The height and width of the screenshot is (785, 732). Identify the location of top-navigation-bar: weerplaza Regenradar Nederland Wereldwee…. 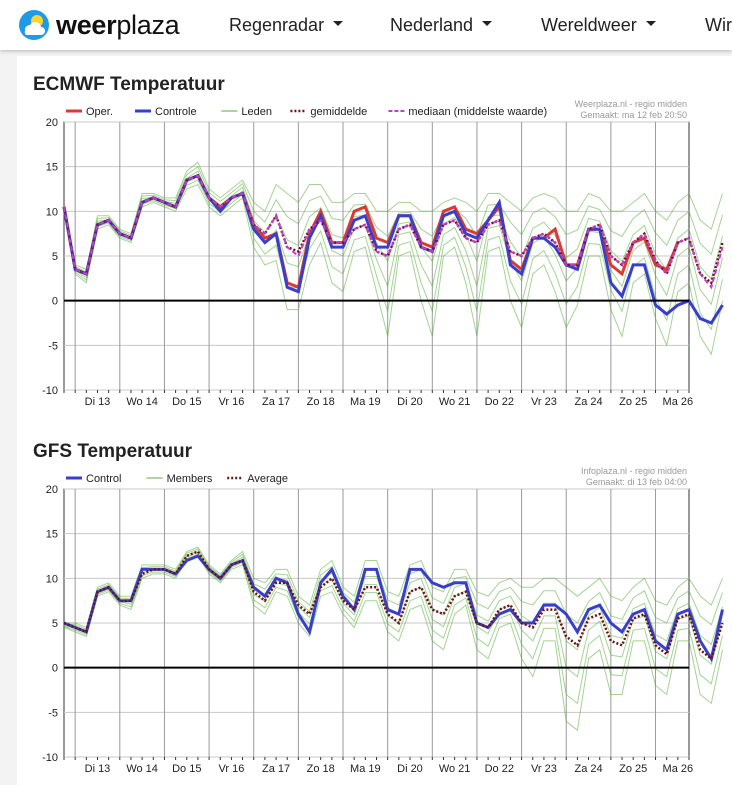
(366, 25).